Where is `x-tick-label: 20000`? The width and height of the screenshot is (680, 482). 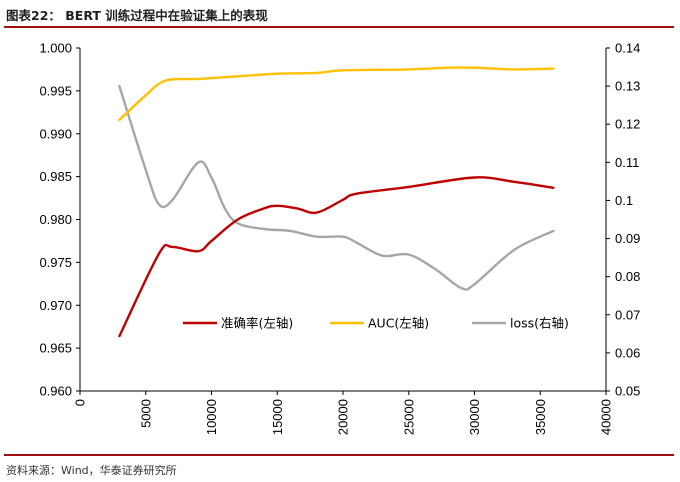
x-tick-label: 20000 is located at coordinates (343, 417).